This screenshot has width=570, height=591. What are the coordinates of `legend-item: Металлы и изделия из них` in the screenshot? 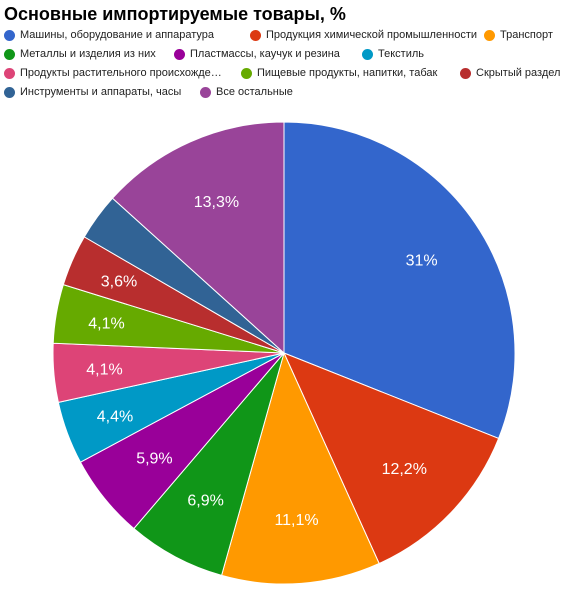 It's located at (80, 54).